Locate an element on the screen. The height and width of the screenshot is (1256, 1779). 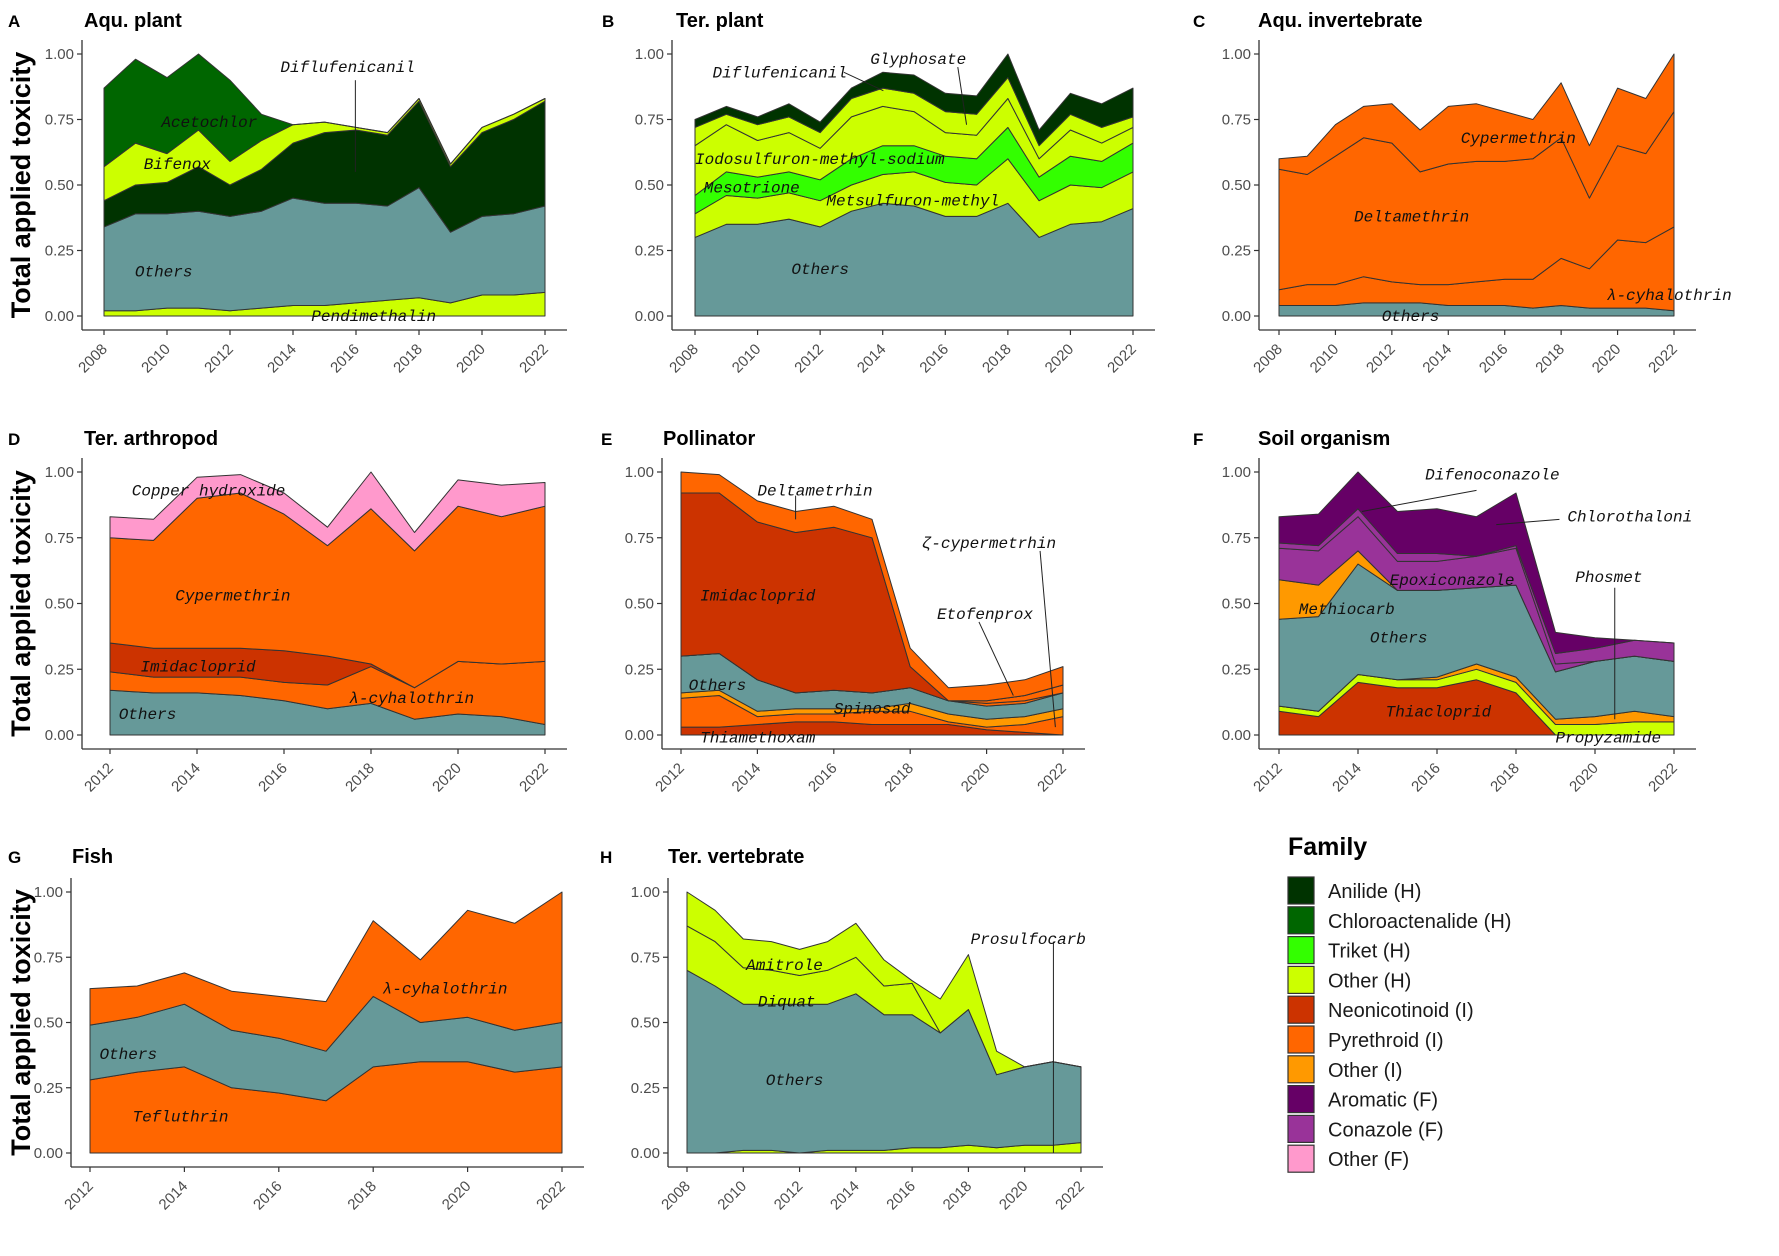
area-series-deltametrhin is located at coordinates (872, 586).